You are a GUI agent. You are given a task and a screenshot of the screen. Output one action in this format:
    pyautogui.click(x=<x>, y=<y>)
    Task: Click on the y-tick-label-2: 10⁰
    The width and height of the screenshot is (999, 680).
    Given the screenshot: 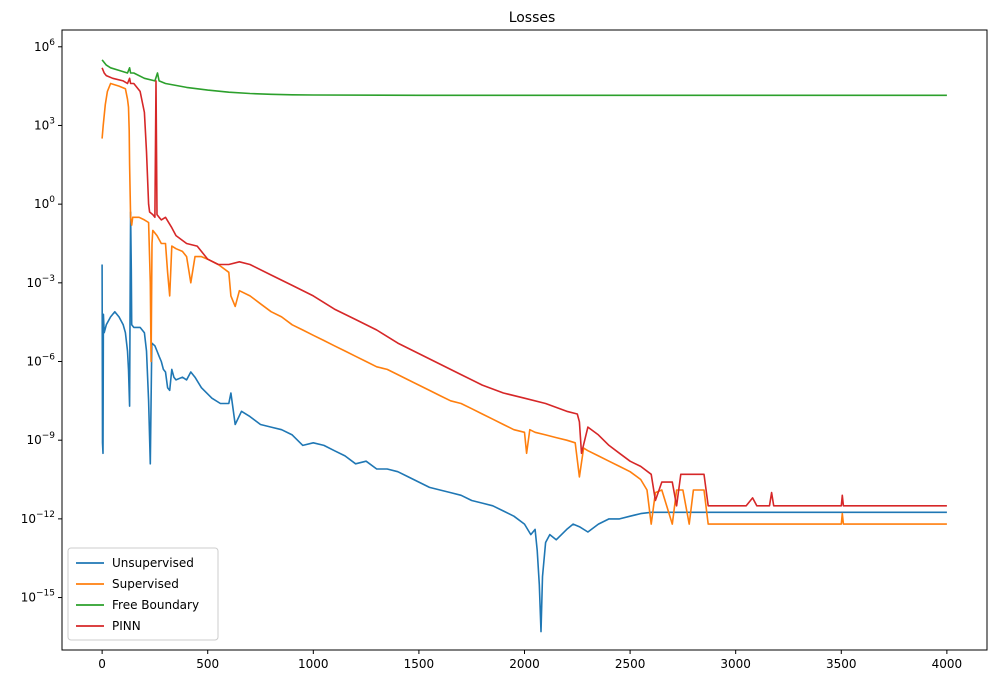 What is the action you would take?
    pyautogui.click(x=44, y=203)
    